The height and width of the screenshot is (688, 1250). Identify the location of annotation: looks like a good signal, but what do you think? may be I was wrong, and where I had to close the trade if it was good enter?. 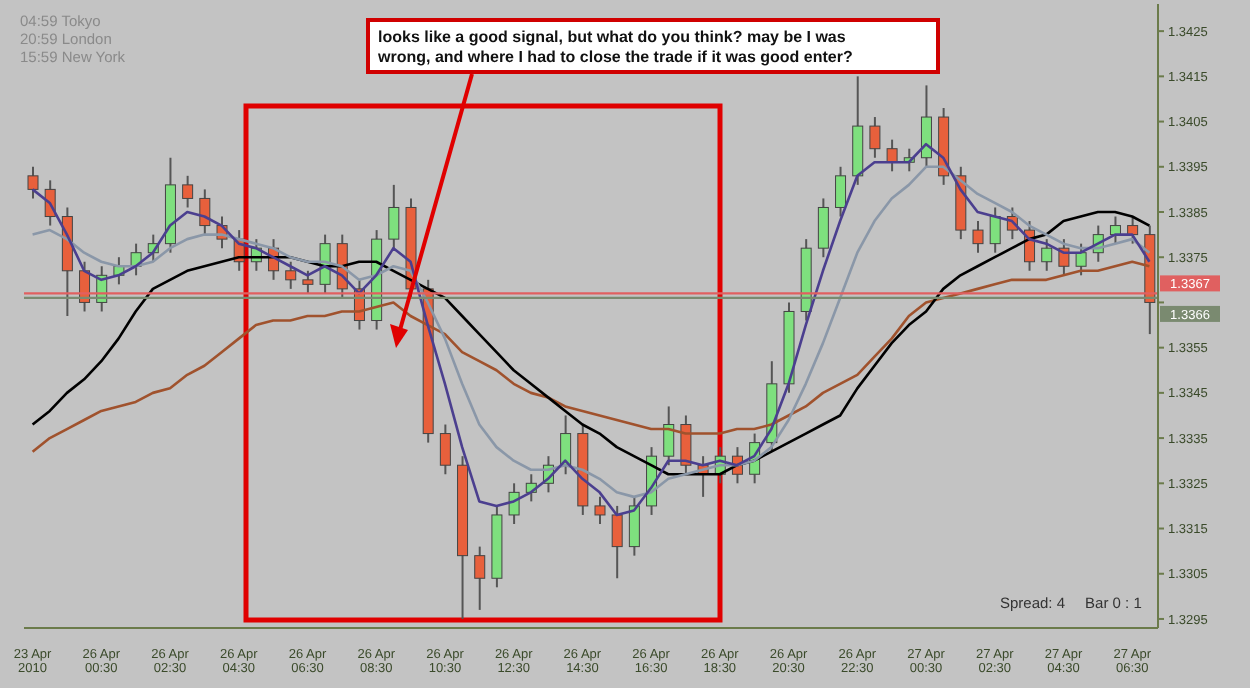
(614, 47).